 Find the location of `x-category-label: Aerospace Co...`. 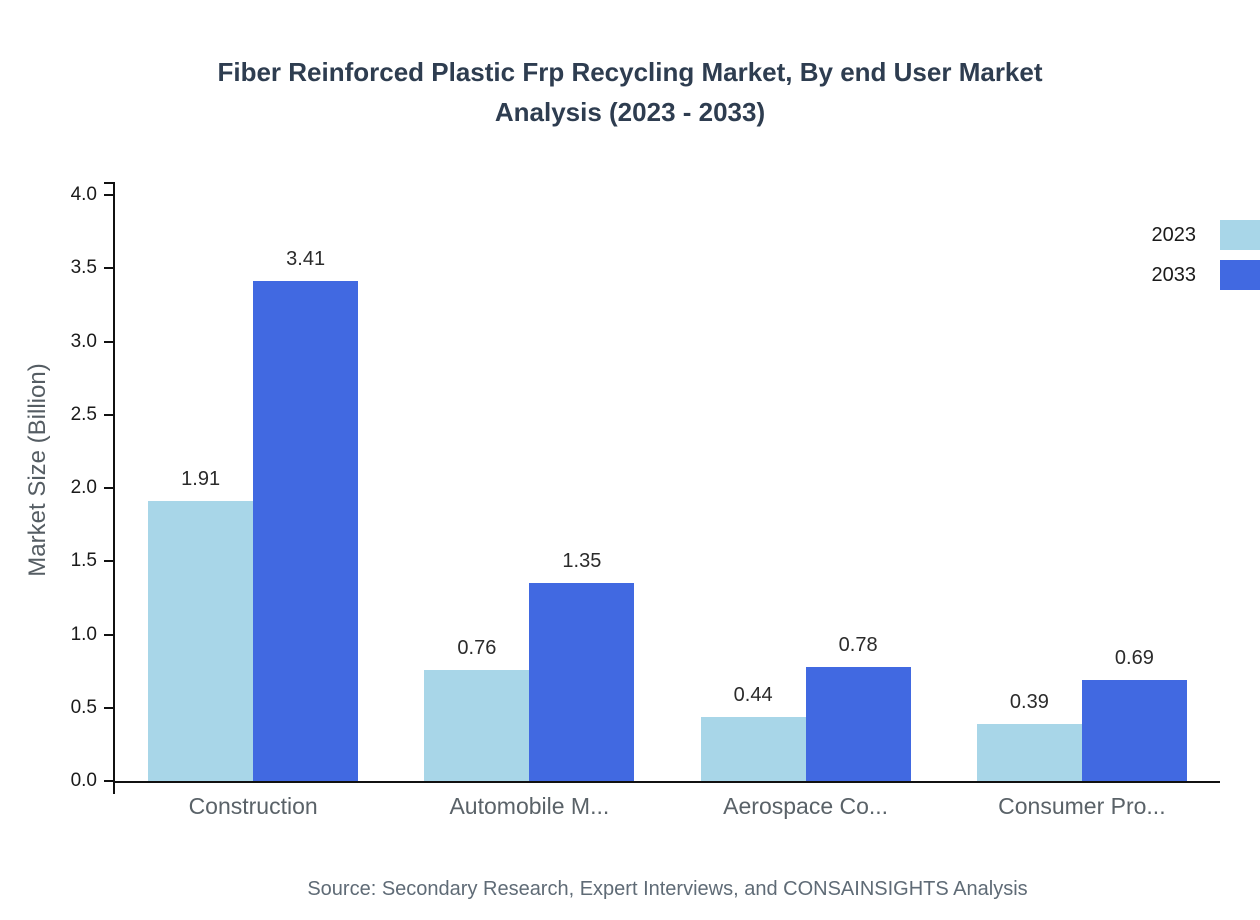

x-category-label: Aerospace Co... is located at coordinates (806, 806).